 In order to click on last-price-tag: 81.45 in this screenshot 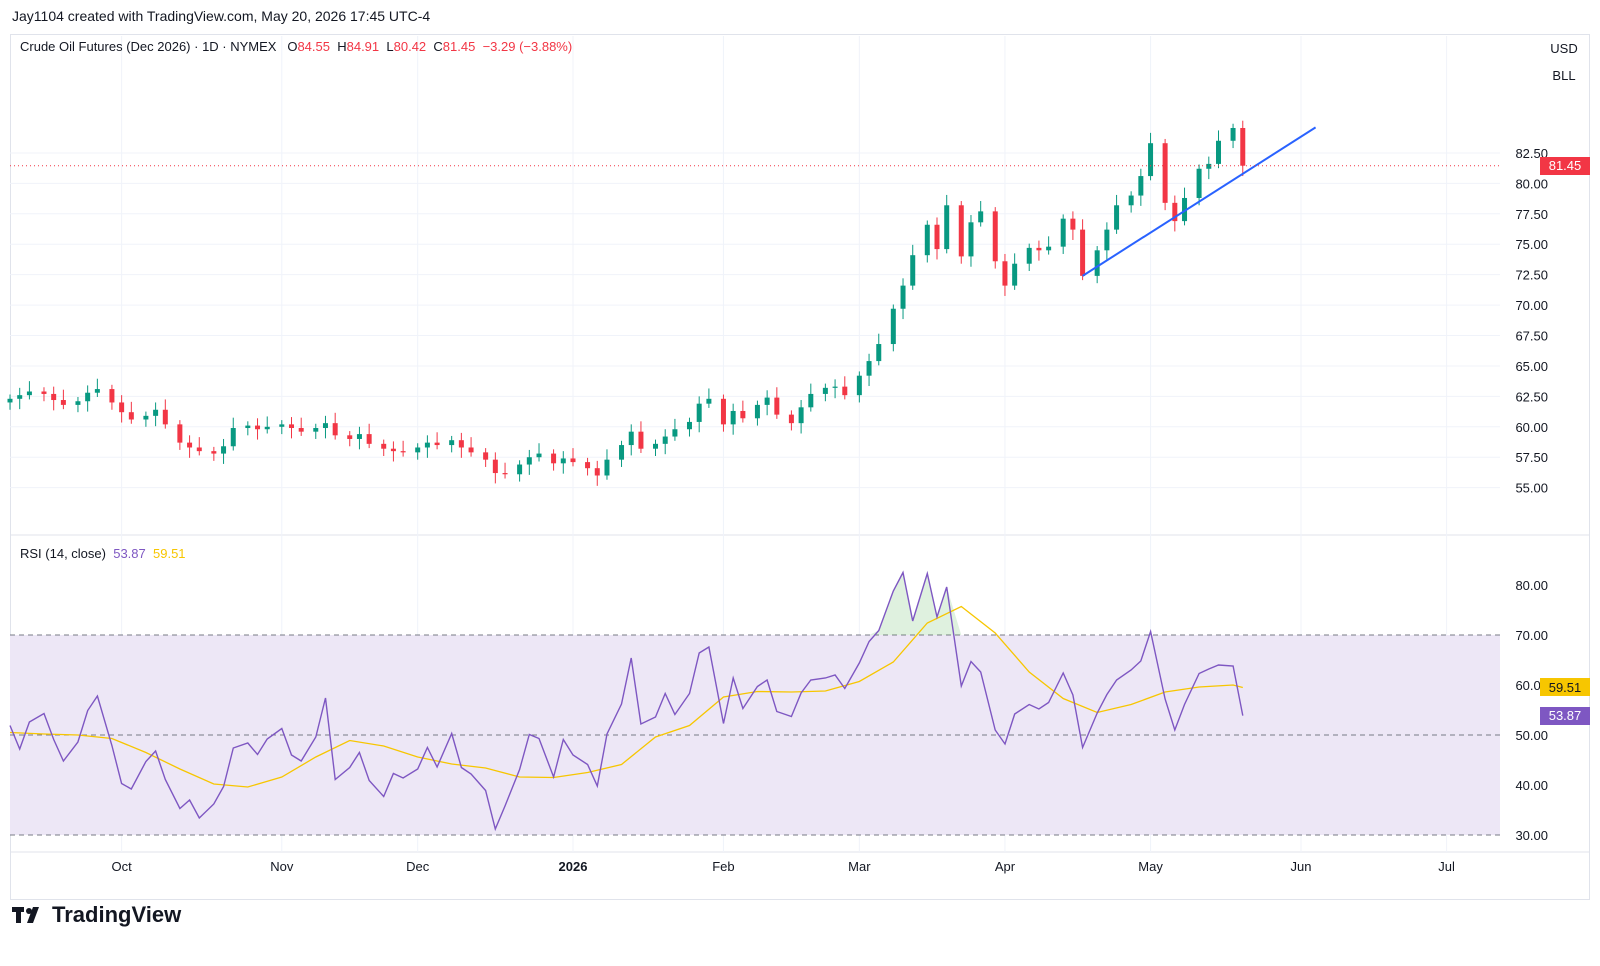, I will do `click(1565, 165)`.